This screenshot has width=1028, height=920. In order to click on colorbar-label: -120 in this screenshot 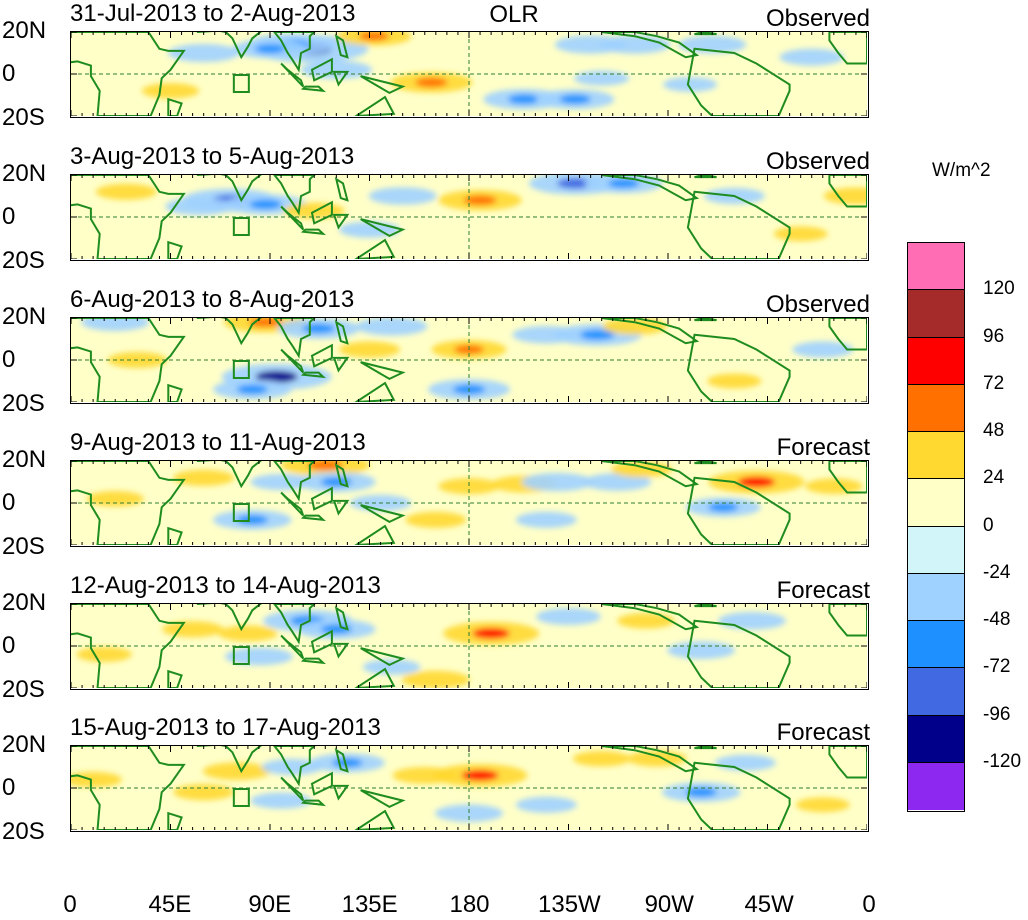, I will do `click(1002, 761)`.